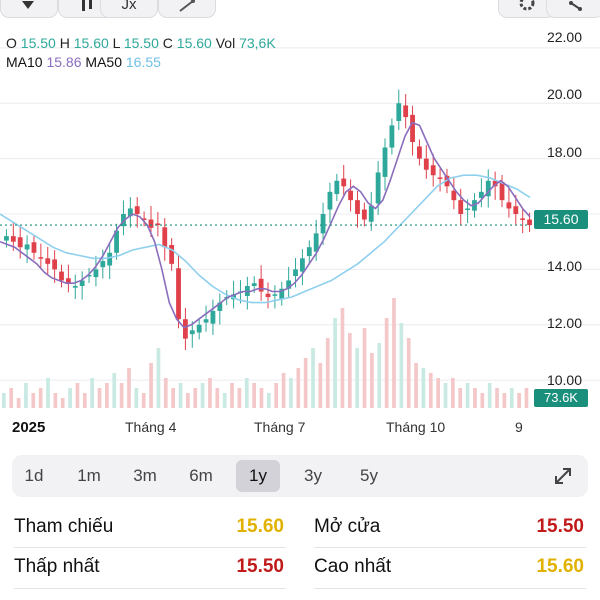  What do you see at coordinates (527, 6) in the screenshot?
I see `settings-gear-icon` at bounding box center [527, 6].